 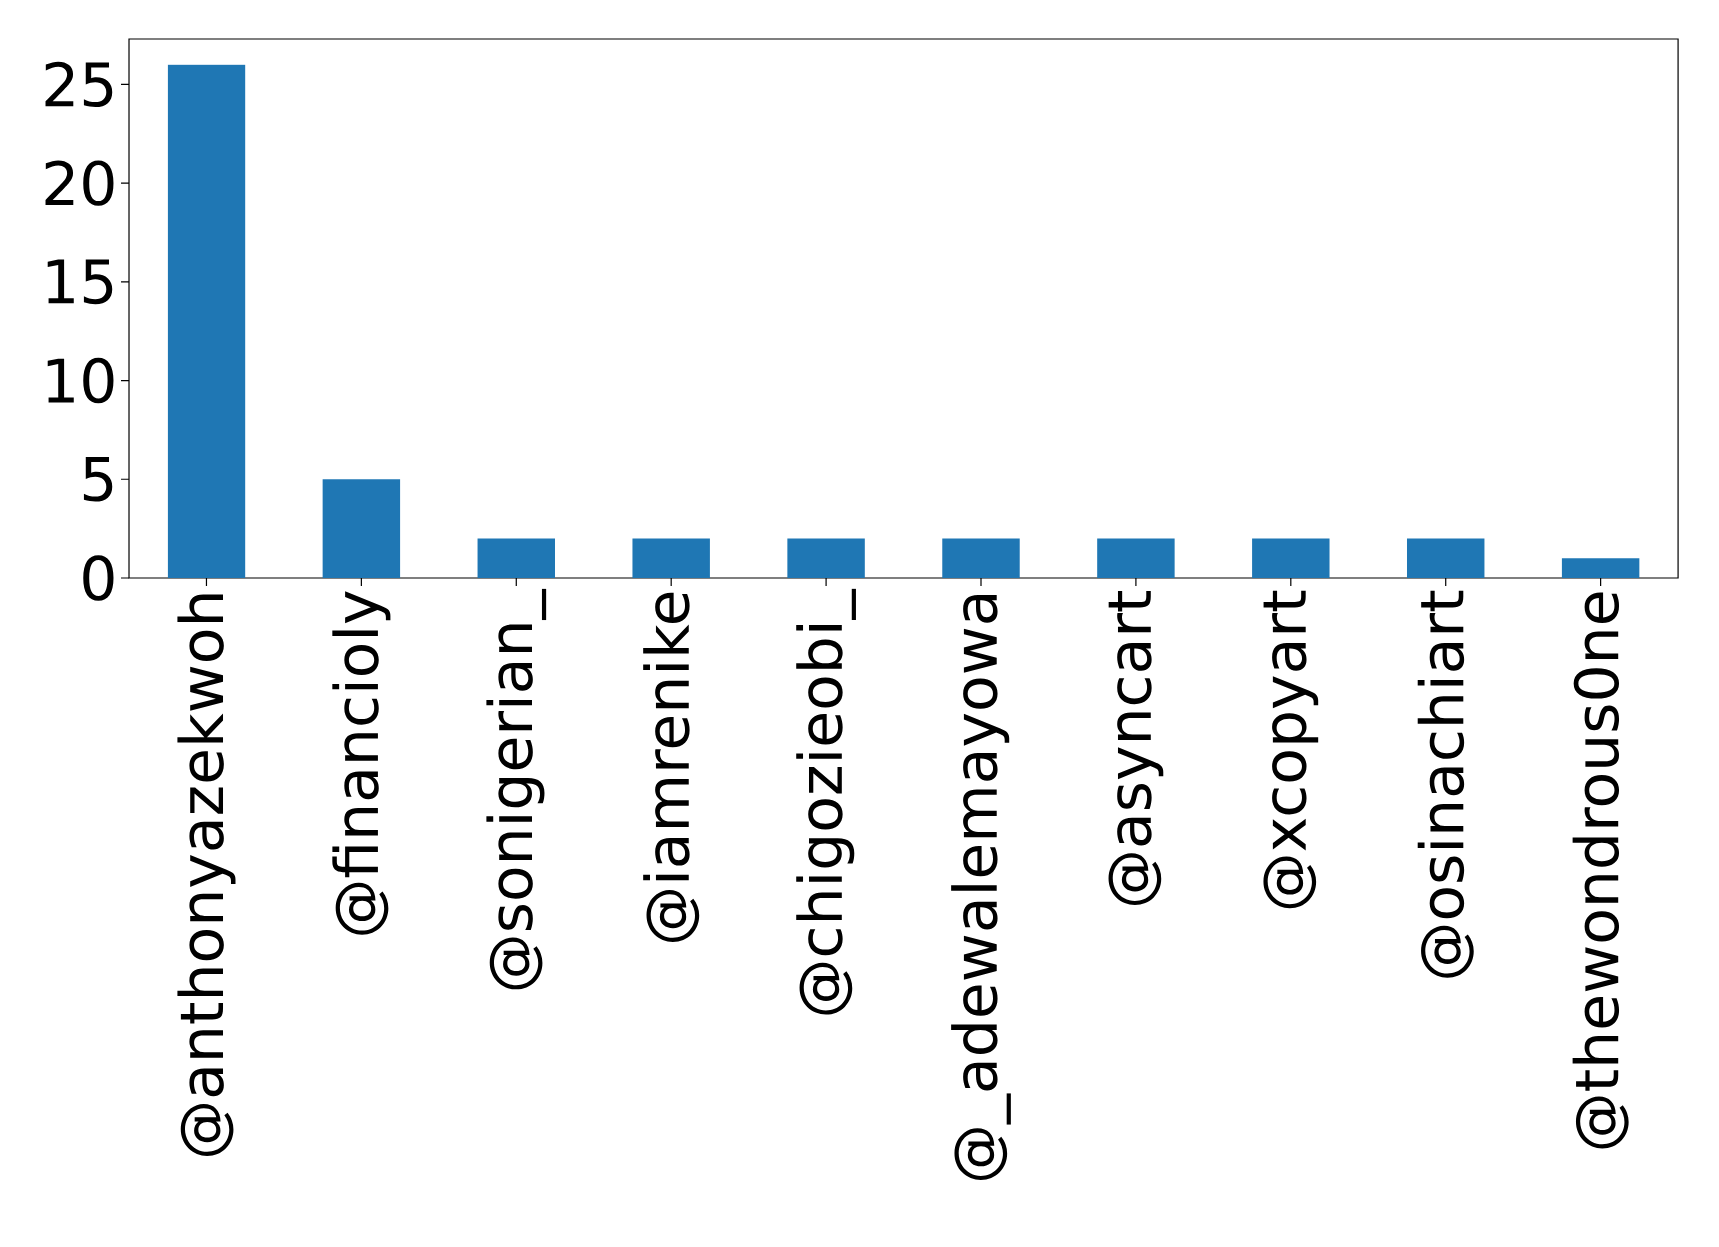 I want to click on y-tick-label: 0, so click(x=98, y=578).